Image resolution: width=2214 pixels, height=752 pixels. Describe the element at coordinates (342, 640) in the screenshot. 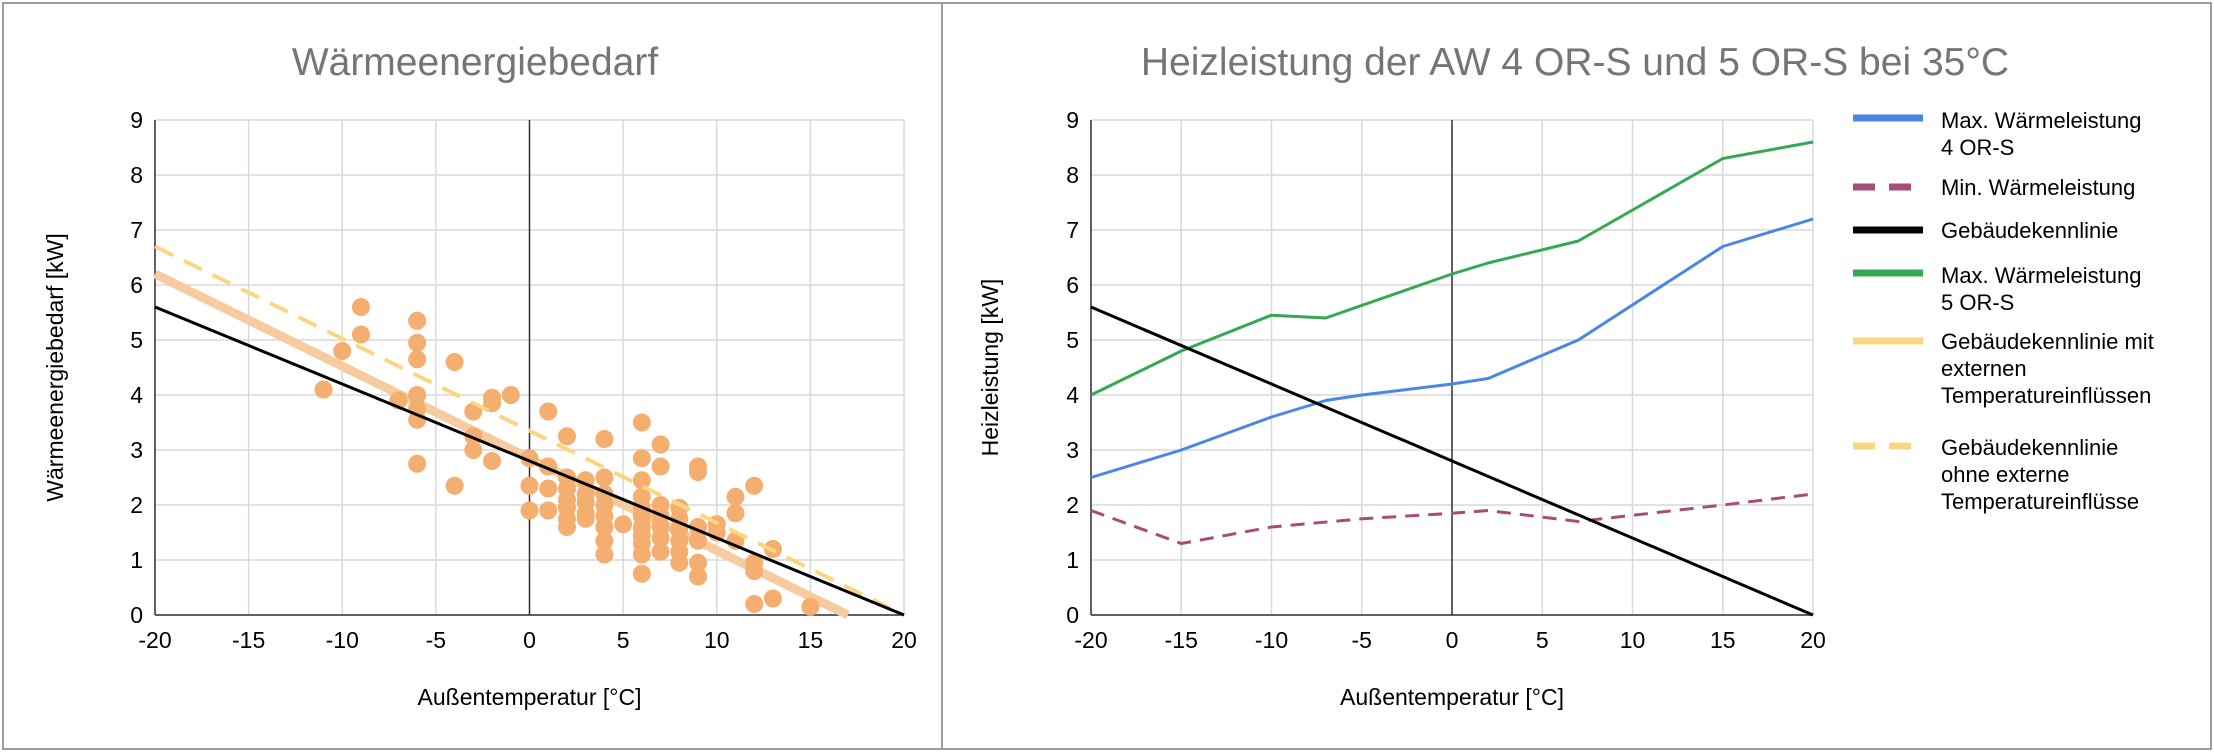

I see `x-tick-label: -10` at that location.